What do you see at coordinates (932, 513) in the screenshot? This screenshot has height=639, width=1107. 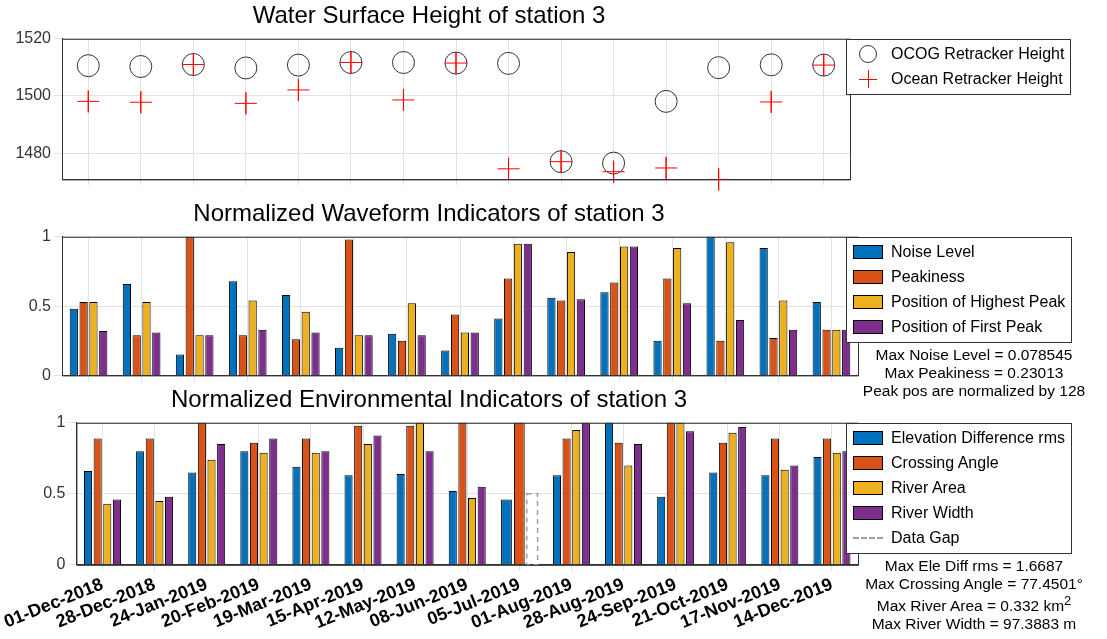 I see `legend-label: River Width` at bounding box center [932, 513].